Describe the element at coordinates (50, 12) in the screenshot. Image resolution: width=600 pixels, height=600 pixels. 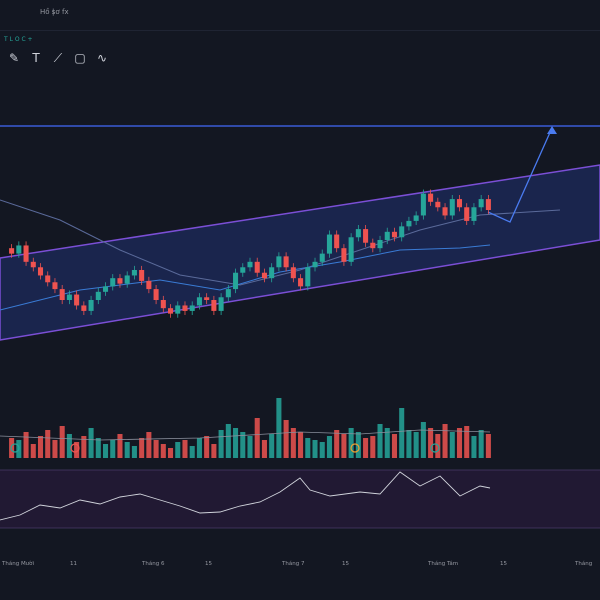
I see `header-item-profile: Hồ sơ` at that location.